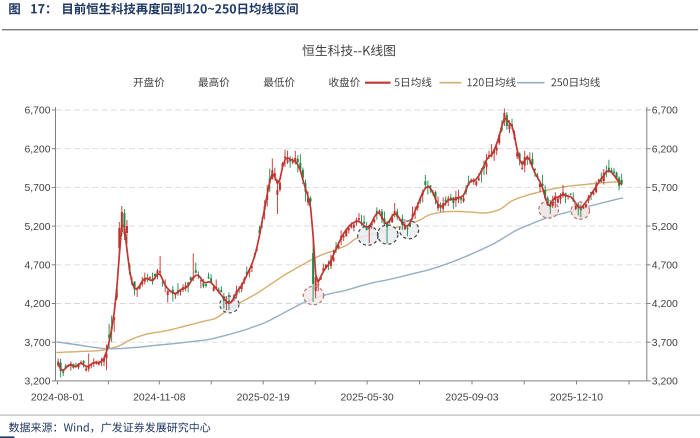  Describe the element at coordinates (576, 398) in the screenshot. I see `svg-text: 2025-12-10` at that location.